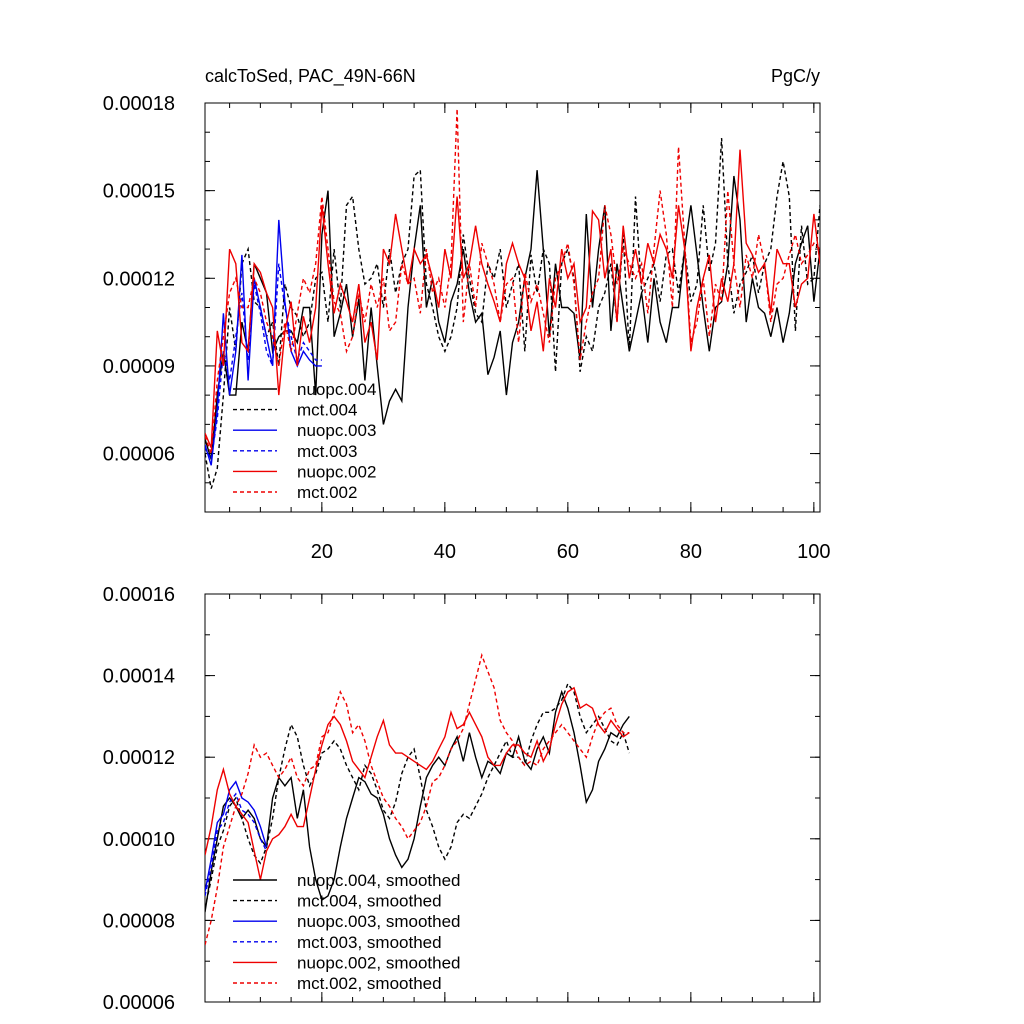 The image size is (1024, 1024). I want to click on legend-label: mct.003, so click(327, 451).